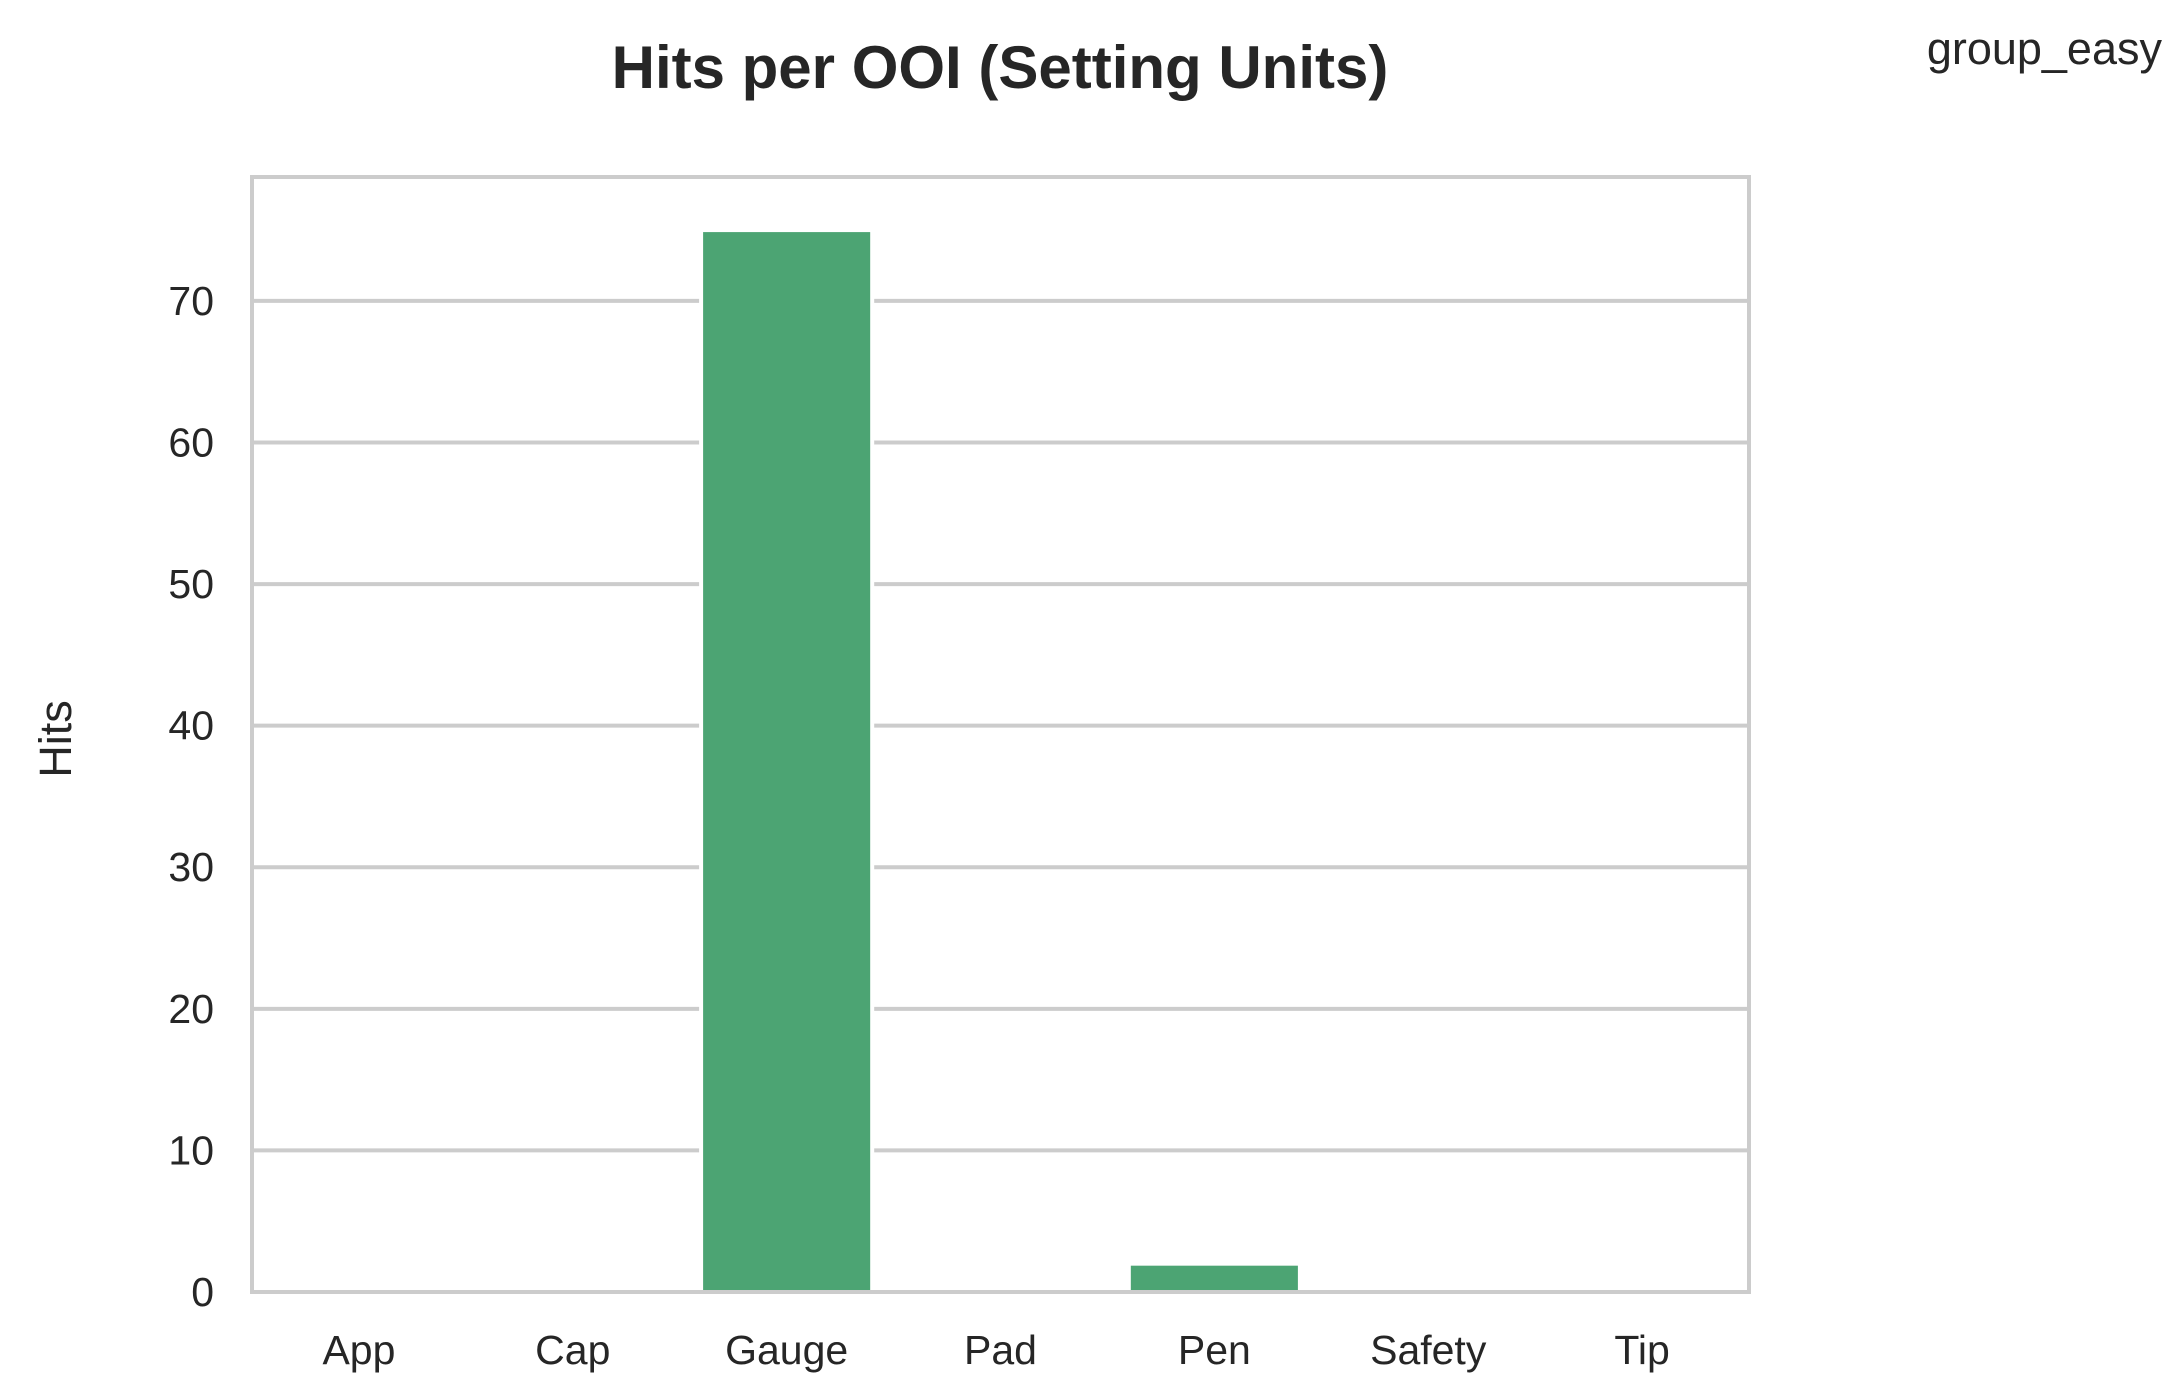 The image size is (2178, 1396). What do you see at coordinates (2045, 48) in the screenshot?
I see `legend-label: group_easy` at bounding box center [2045, 48].